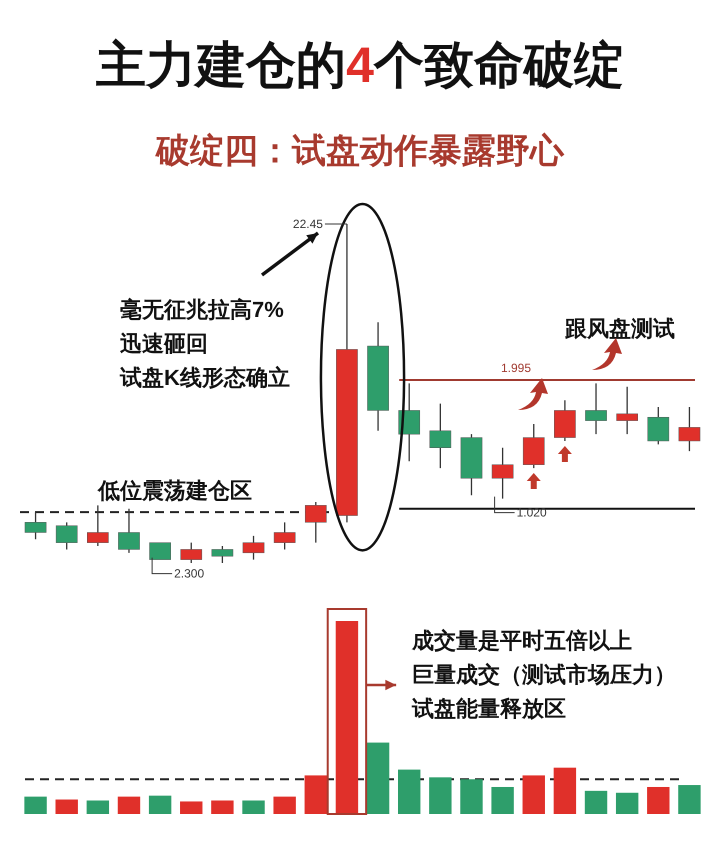  I want to click on annotation: 成交量是平时五倍以上, so click(521, 640).